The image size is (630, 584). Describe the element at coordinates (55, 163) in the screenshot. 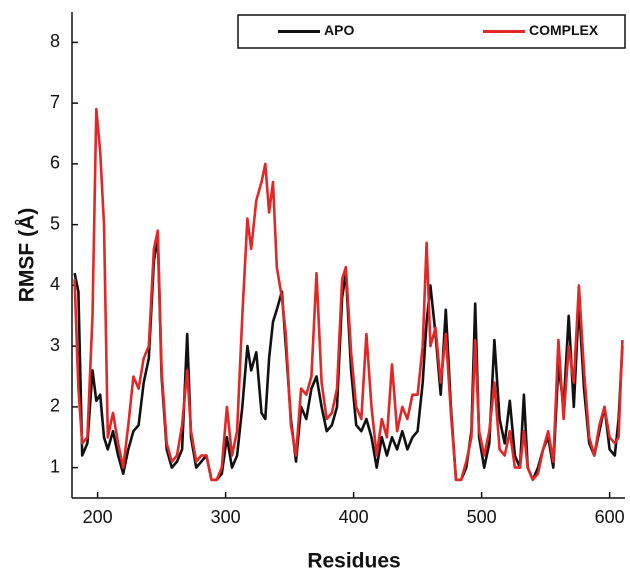

I see `y-tick-label: 6` at that location.